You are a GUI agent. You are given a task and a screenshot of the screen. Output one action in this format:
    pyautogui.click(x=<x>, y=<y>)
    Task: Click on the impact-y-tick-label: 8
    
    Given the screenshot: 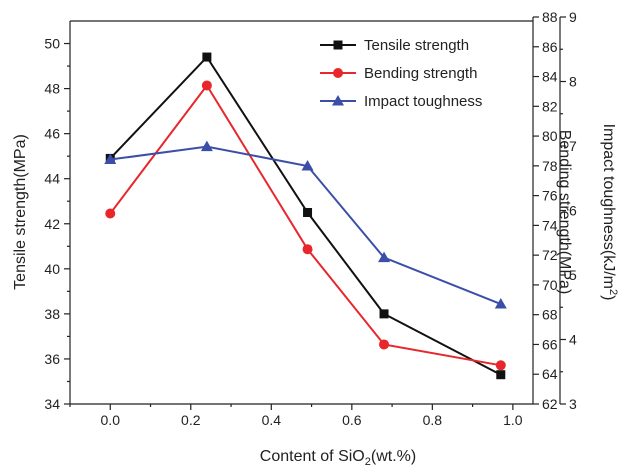 What is the action you would take?
    pyautogui.click(x=573, y=82)
    